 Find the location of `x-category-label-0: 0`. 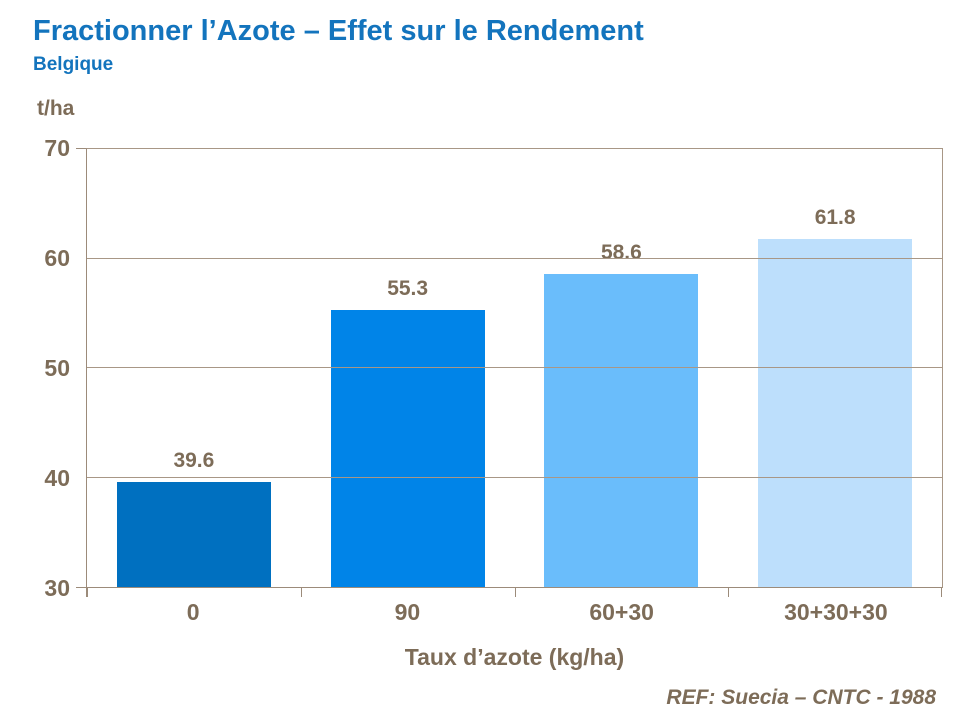

x-category-label-0: 0 is located at coordinates (193, 612).